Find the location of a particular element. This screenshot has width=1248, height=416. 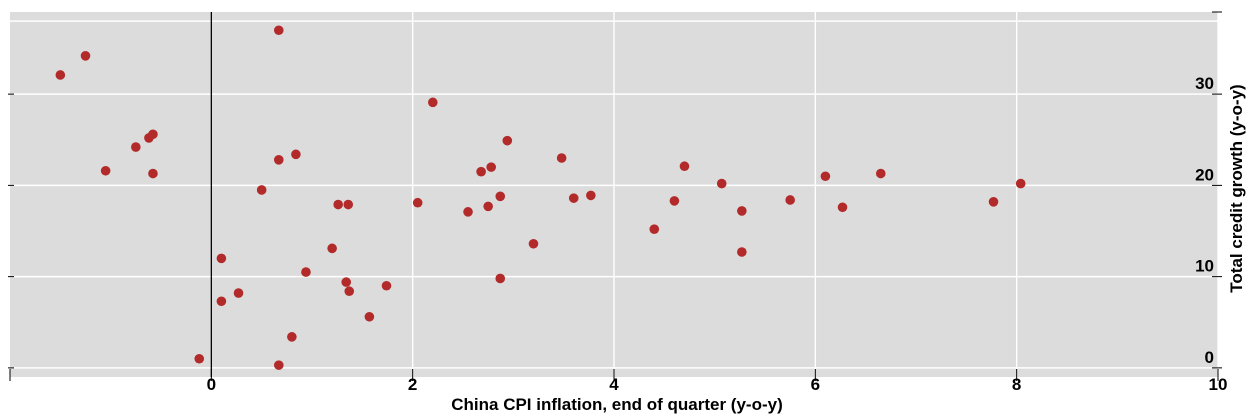

x-tick-label: 8 is located at coordinates (1016, 384).